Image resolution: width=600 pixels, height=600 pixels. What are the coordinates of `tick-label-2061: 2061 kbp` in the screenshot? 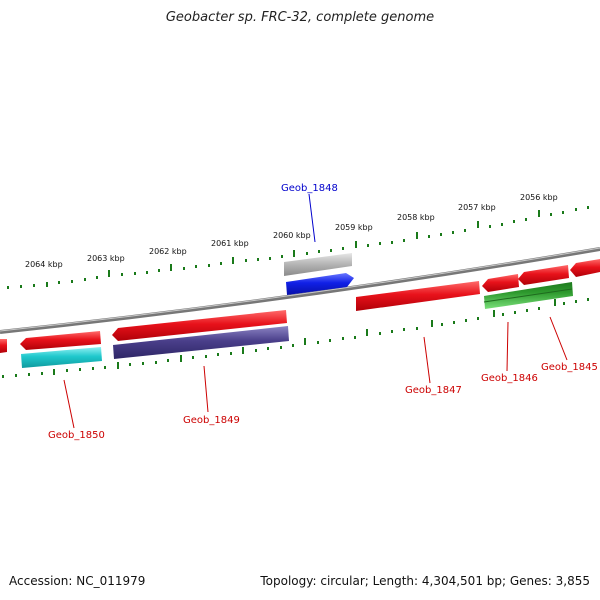 It's located at (230, 243).